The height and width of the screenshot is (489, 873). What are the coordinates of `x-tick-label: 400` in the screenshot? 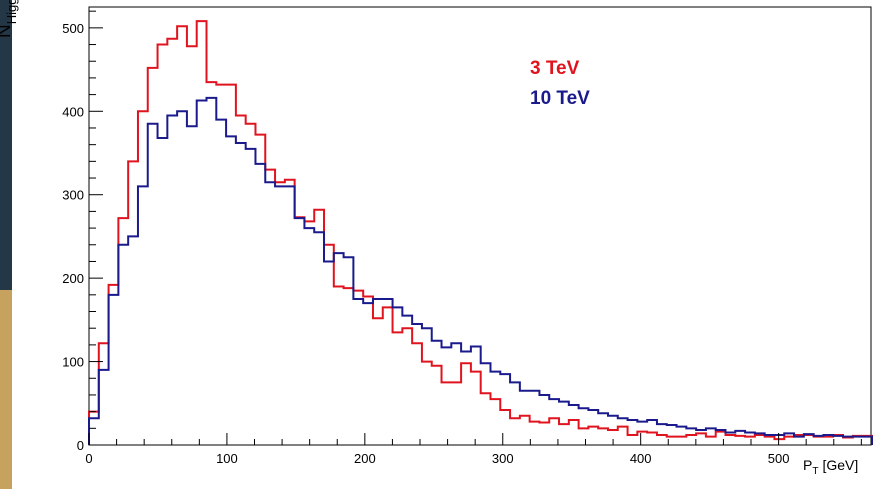 It's located at (641, 458).